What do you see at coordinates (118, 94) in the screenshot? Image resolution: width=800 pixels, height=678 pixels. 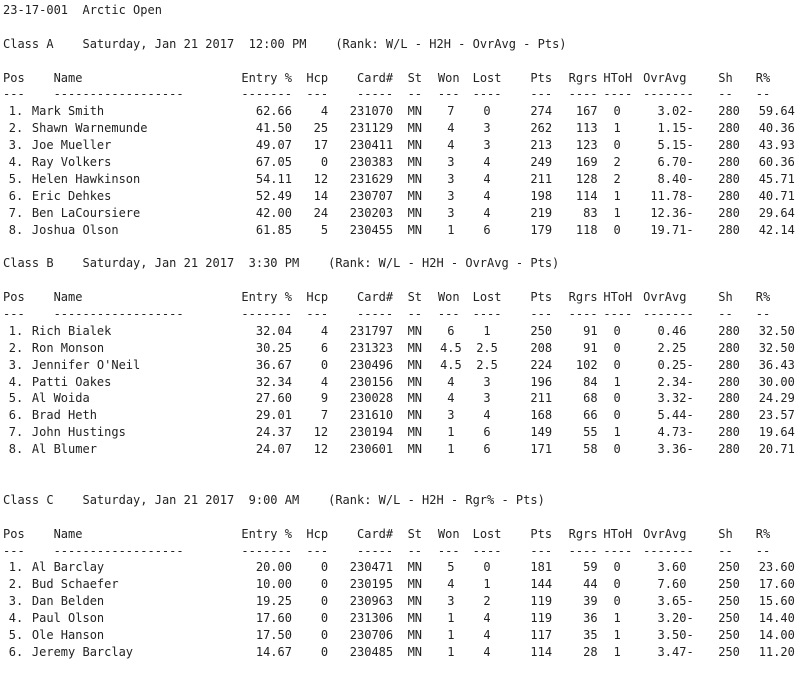 I see `column-dash-name: ------------------` at bounding box center [118, 94].